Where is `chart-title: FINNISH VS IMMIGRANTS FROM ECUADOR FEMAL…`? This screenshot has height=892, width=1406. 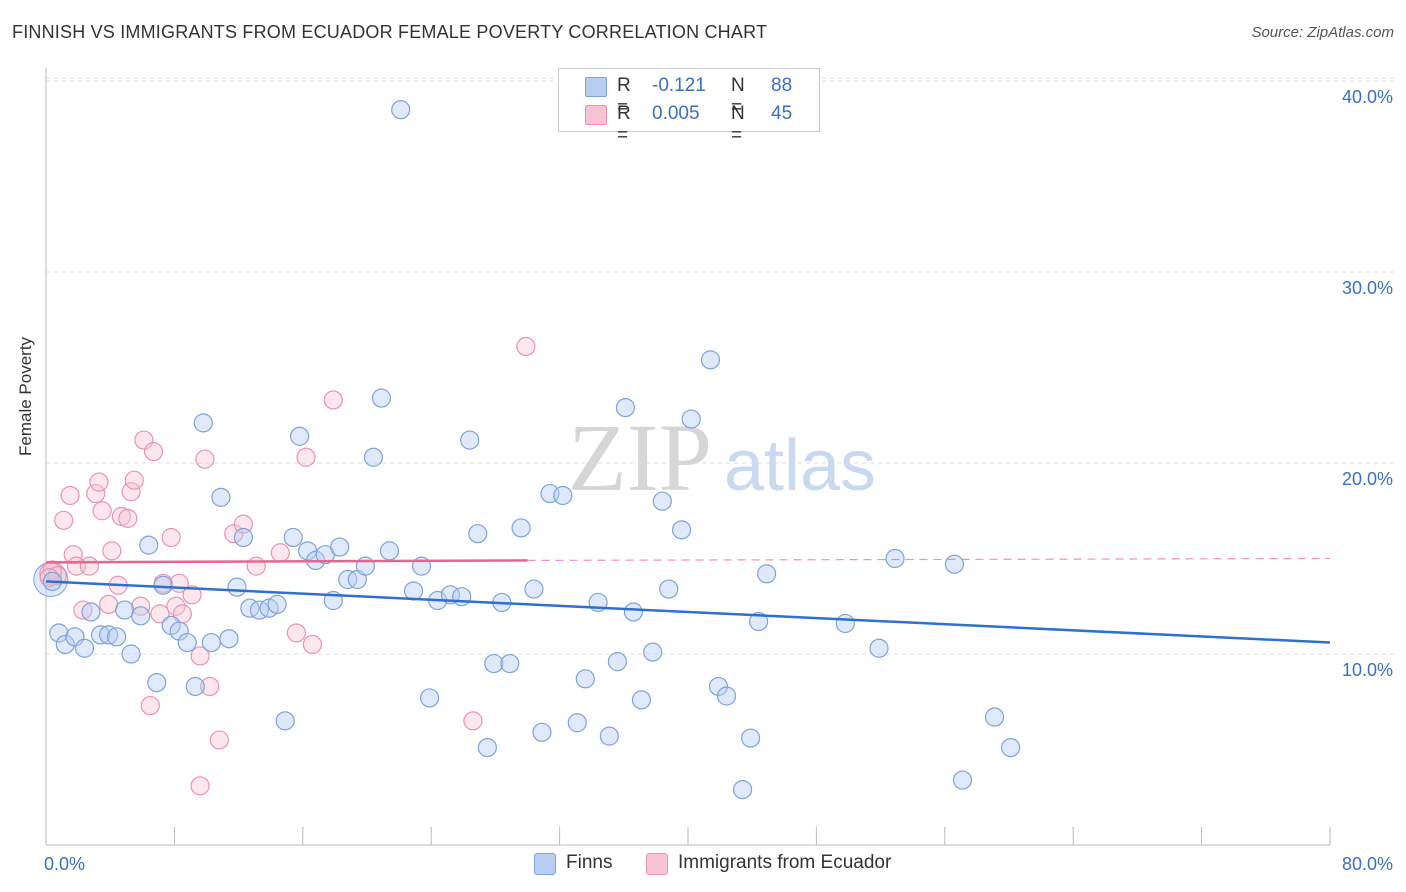 chart-title: FINNISH VS IMMIGRANTS FROM ECUADOR FEMAL… is located at coordinates (390, 32).